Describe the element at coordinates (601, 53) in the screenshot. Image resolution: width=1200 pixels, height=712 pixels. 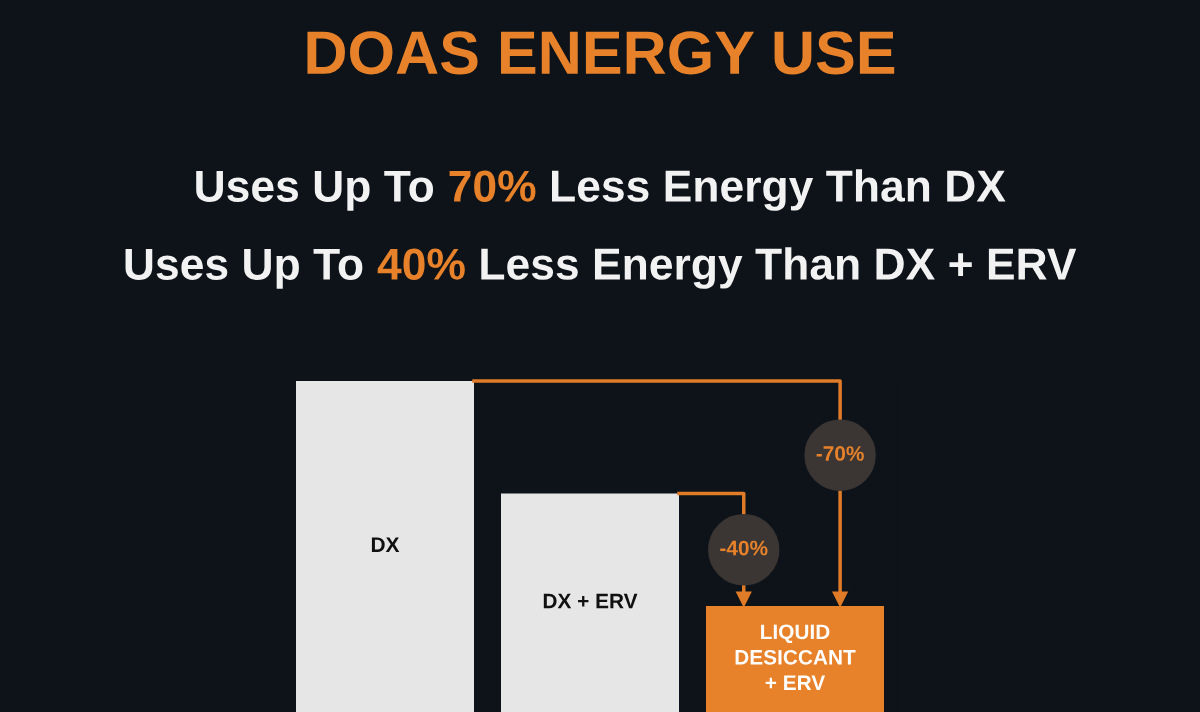
I see `chart-title: DOAS ENERGY USE` at that location.